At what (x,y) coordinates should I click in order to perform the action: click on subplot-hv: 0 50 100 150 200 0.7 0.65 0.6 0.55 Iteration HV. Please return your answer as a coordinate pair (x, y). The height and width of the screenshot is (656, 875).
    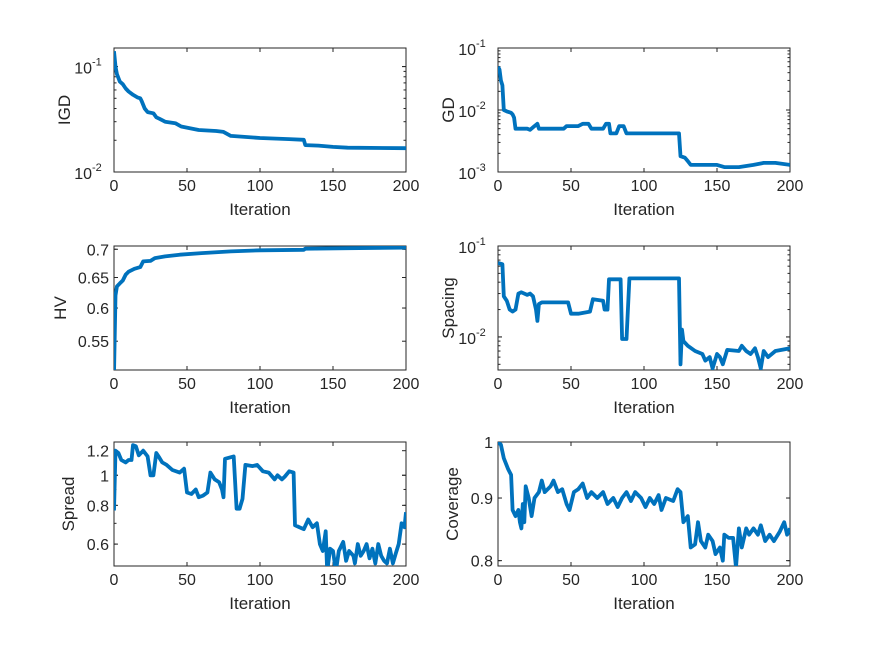
    Looking at the image, I should click on (235, 329).